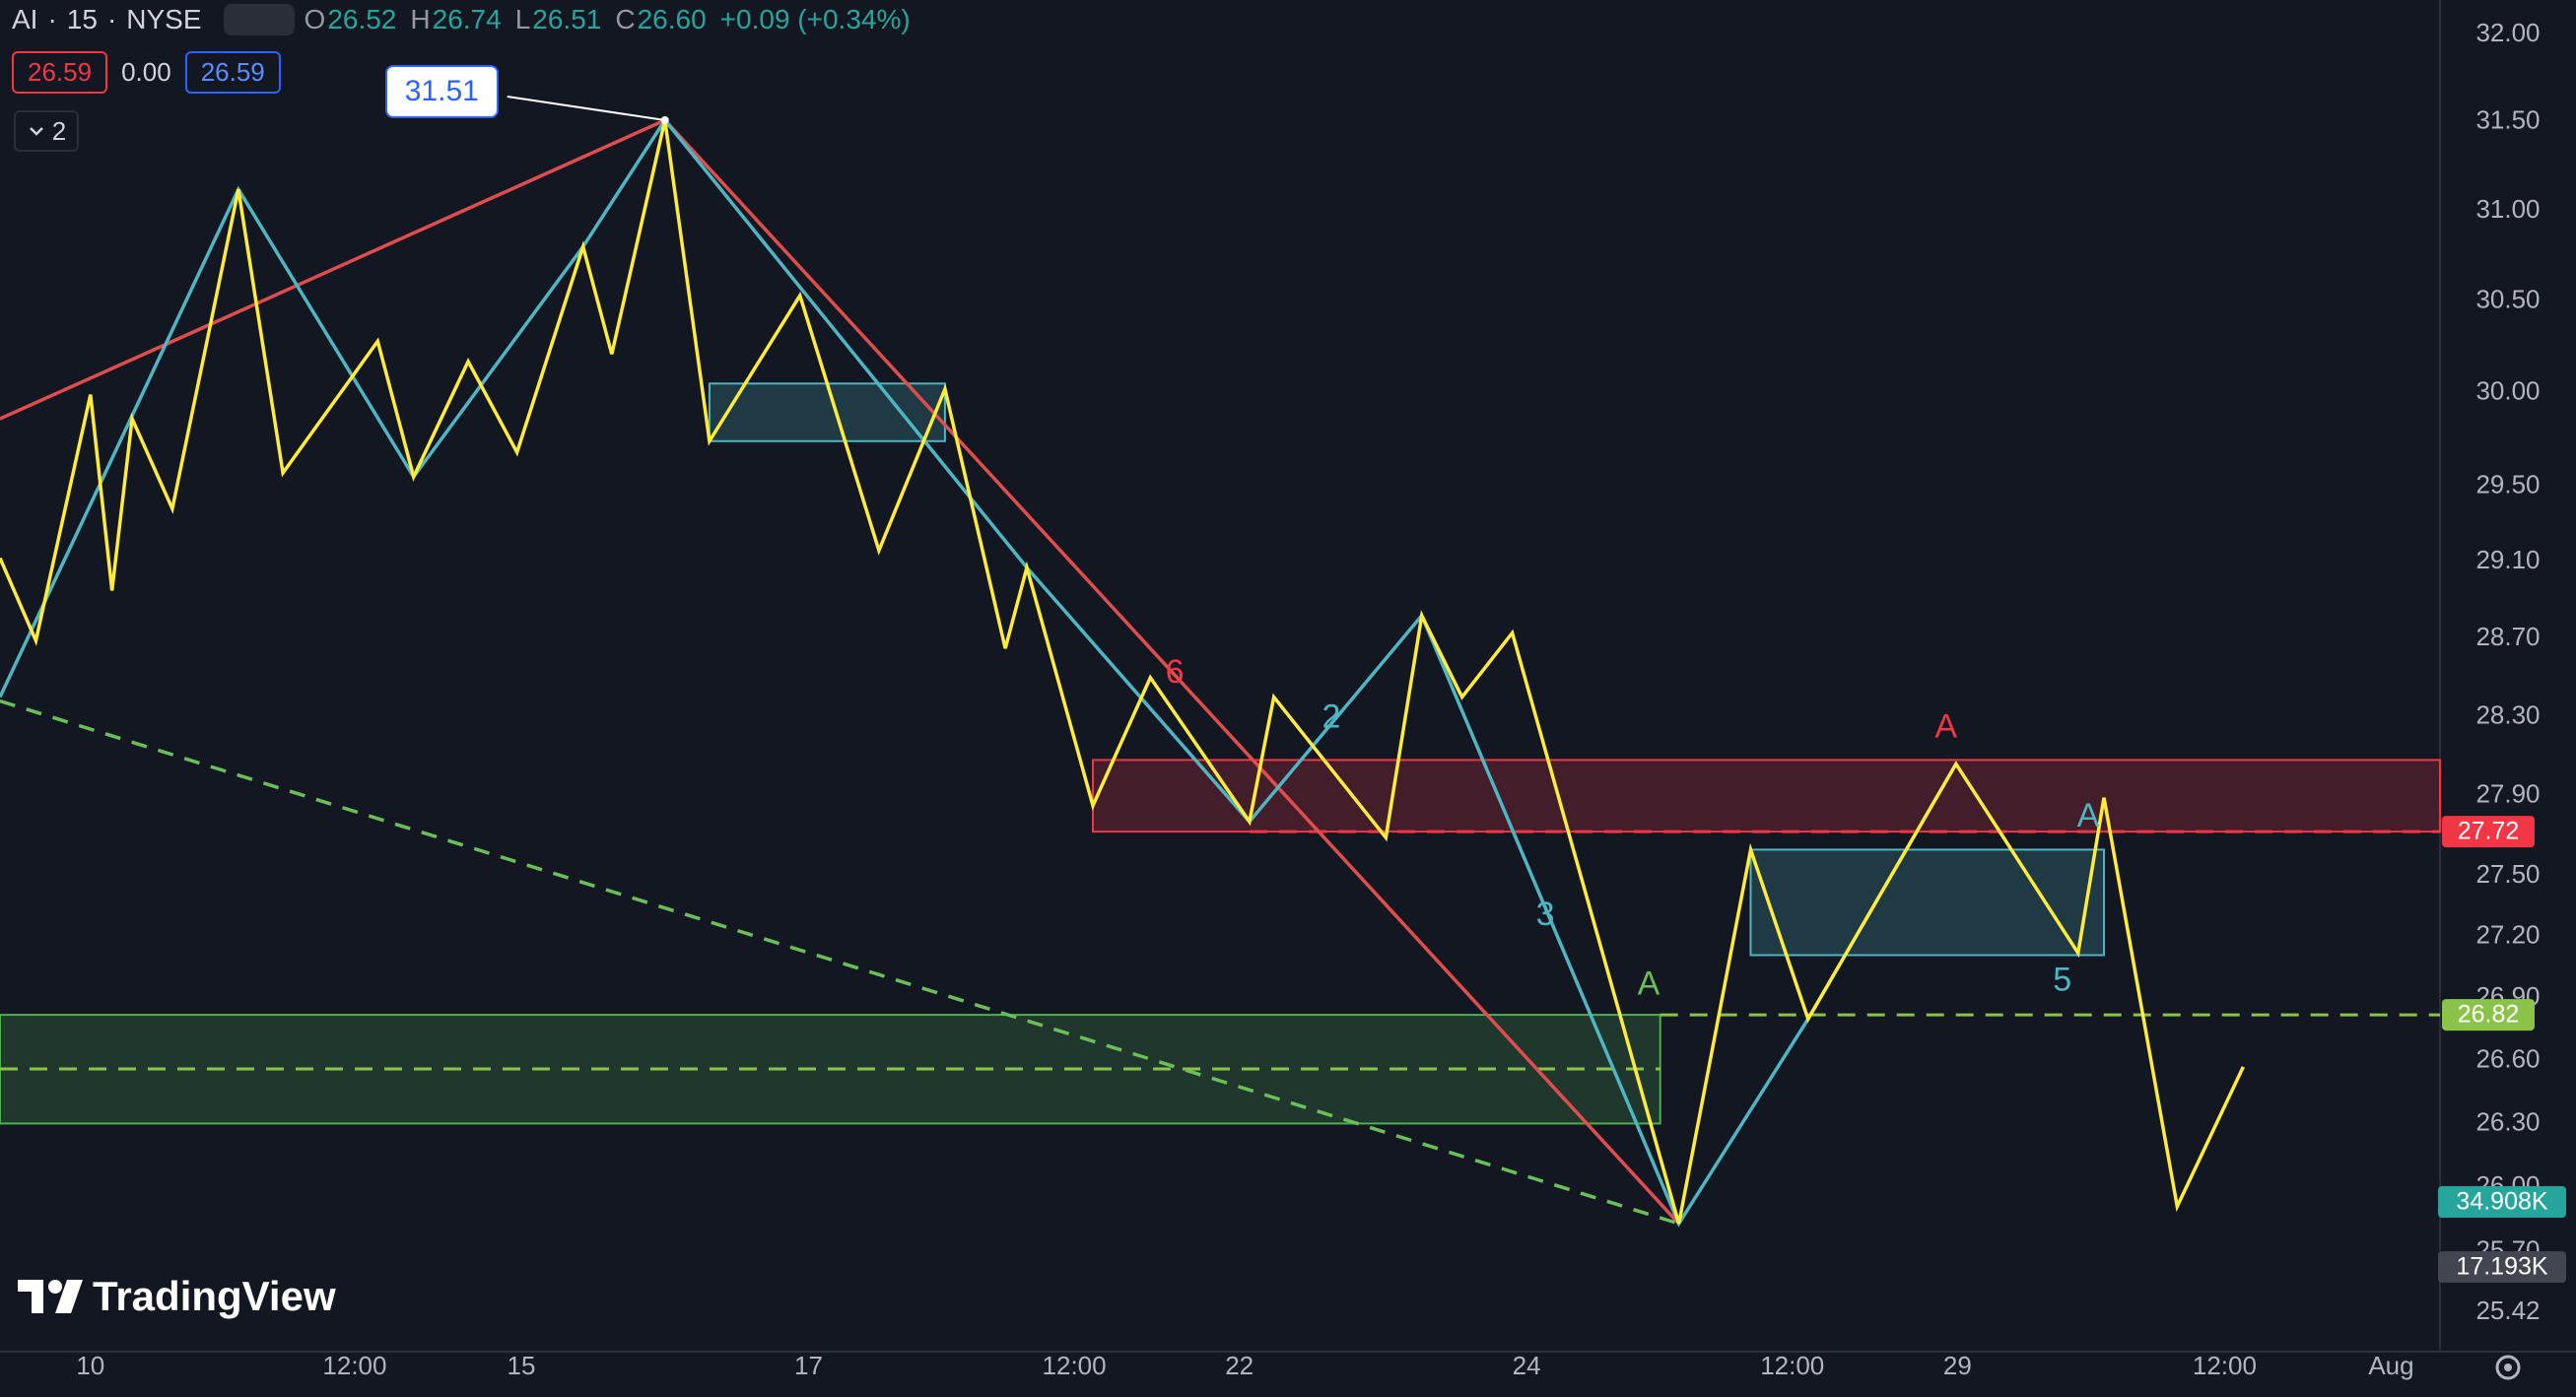  I want to click on exchange: NYSE, so click(164, 19).